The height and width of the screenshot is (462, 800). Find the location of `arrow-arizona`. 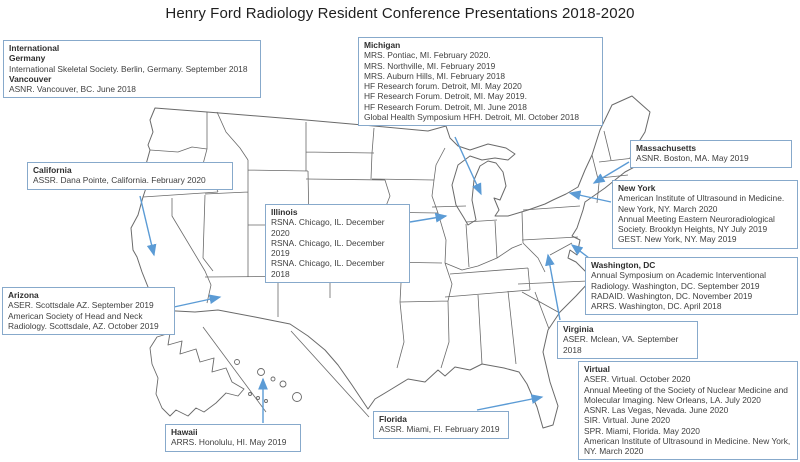

arrow-arizona is located at coordinates (197, 301).